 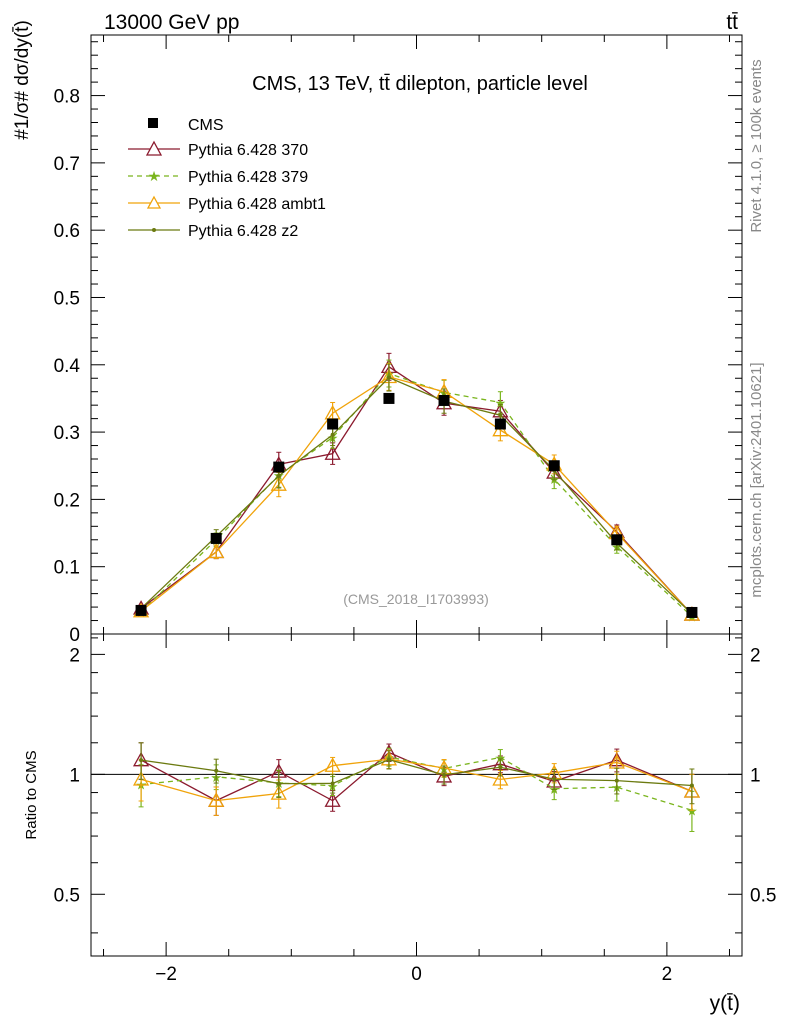 I want to click on y-tick-label-1: 0.1, so click(x=67, y=568).